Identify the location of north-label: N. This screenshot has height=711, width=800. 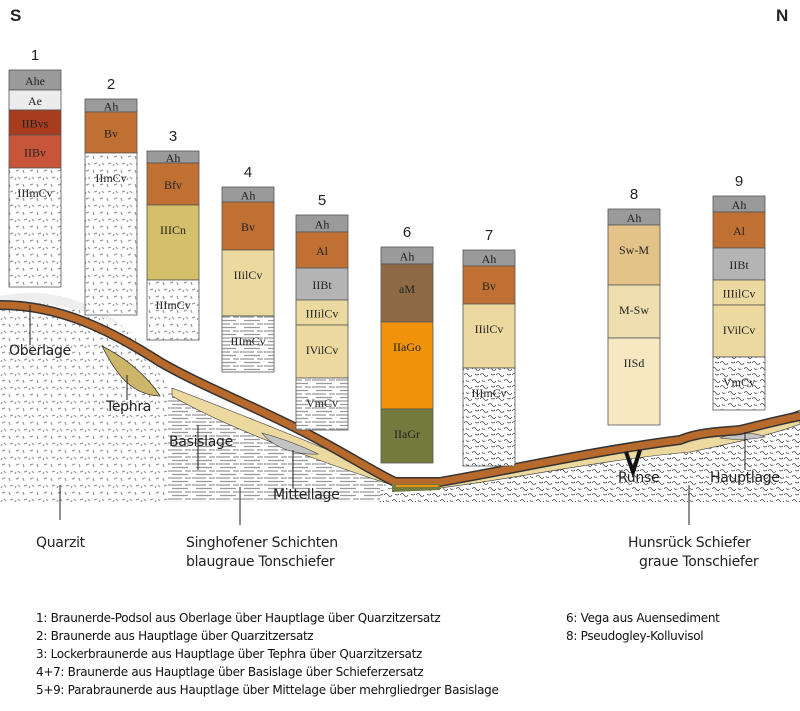
(782, 15).